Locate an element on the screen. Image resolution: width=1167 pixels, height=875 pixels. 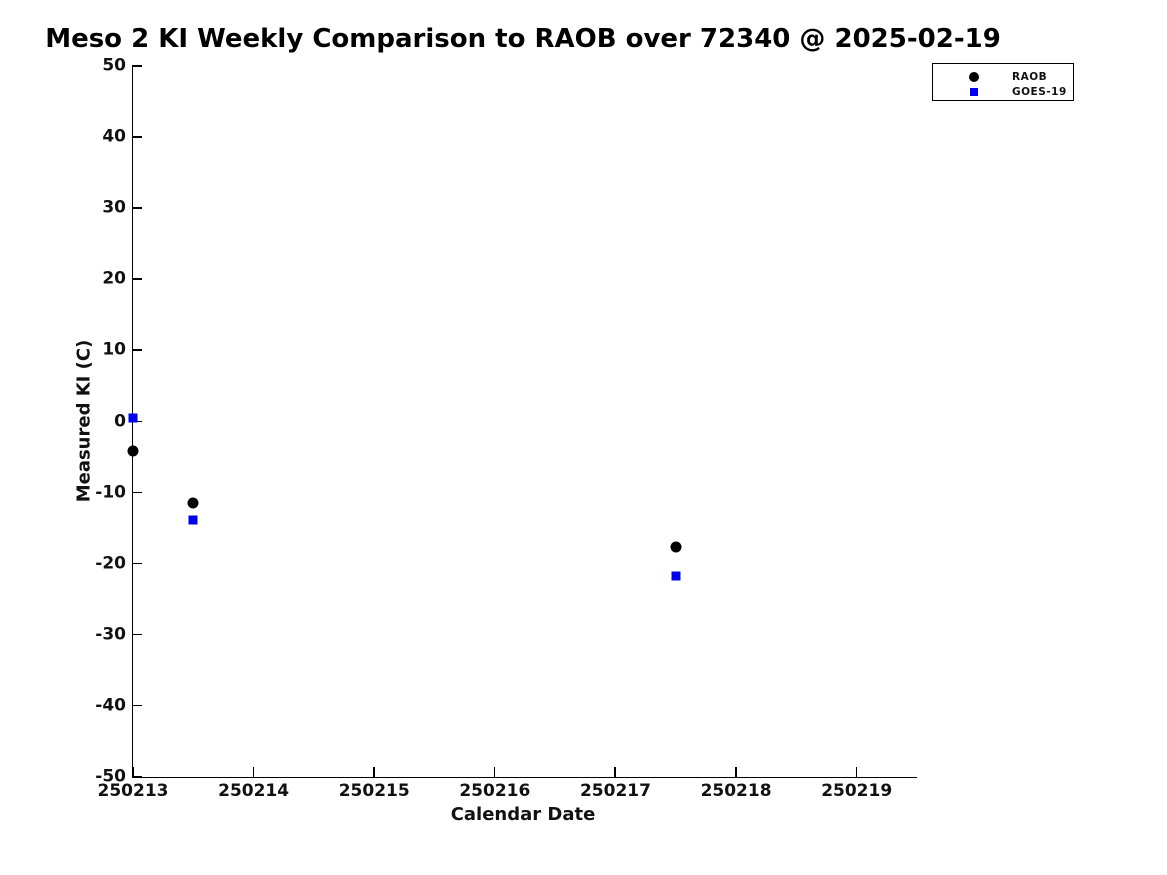
x-tick-label: 250214 is located at coordinates (254, 791).